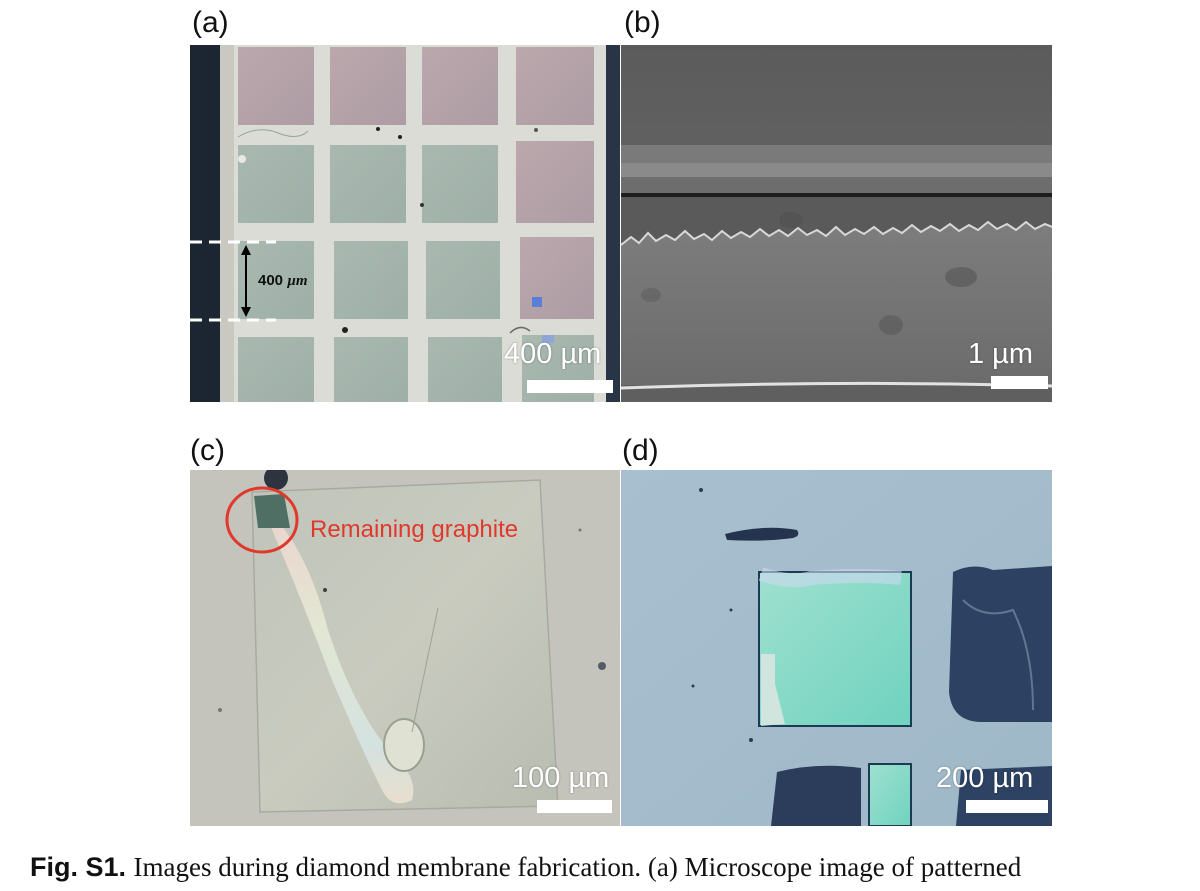 This screenshot has height=891, width=1200. I want to click on panel-b-scale-label: 1 µm, so click(1001, 354).